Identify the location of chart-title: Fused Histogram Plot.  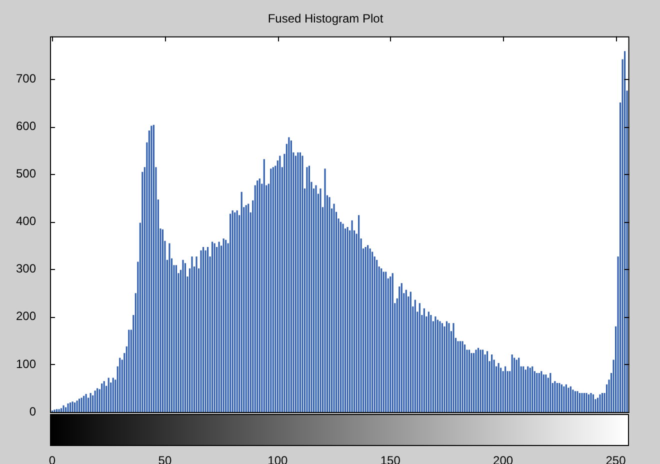
(326, 19).